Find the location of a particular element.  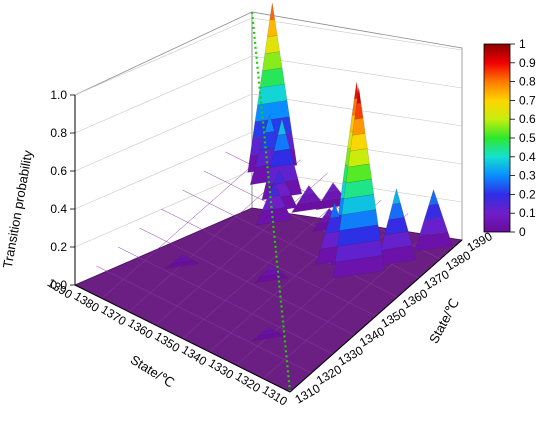

colorbar-tick-label: 0.7 is located at coordinates (527, 100).